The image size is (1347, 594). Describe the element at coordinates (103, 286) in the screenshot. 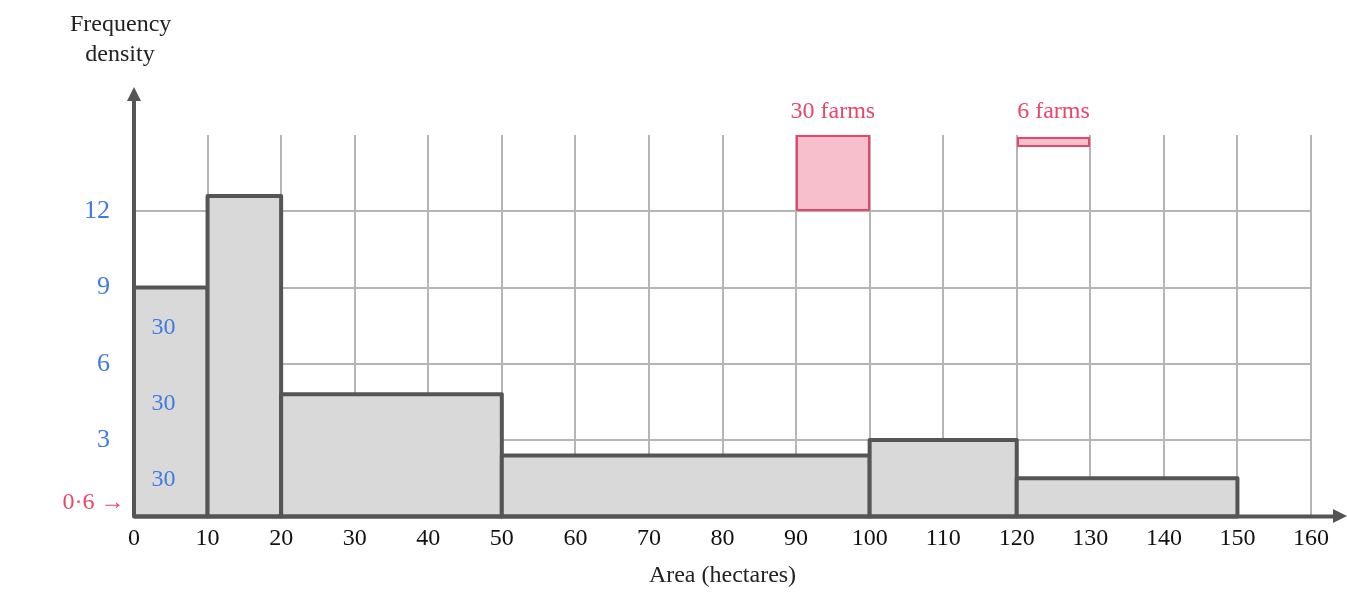

I see `y-tick-label: 9` at that location.